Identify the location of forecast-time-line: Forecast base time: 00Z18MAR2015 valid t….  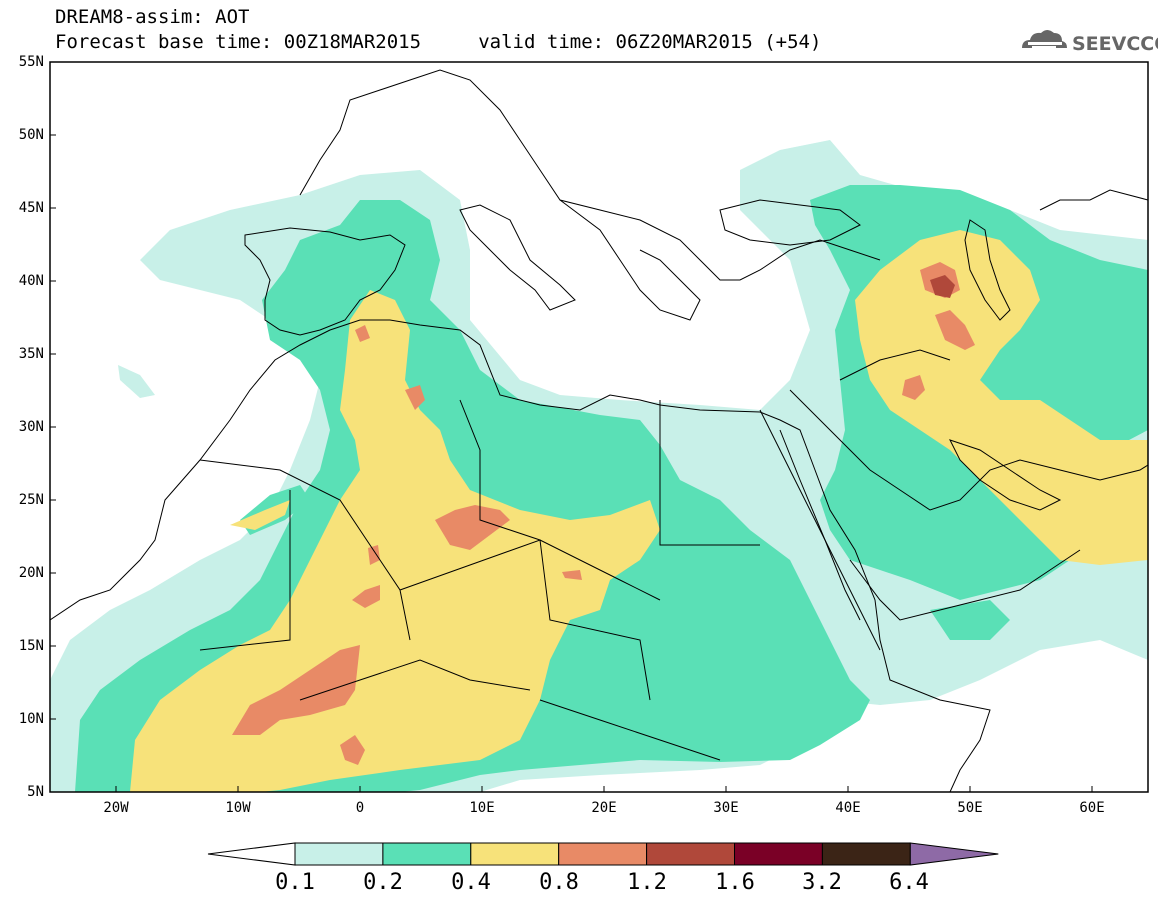
(438, 42).